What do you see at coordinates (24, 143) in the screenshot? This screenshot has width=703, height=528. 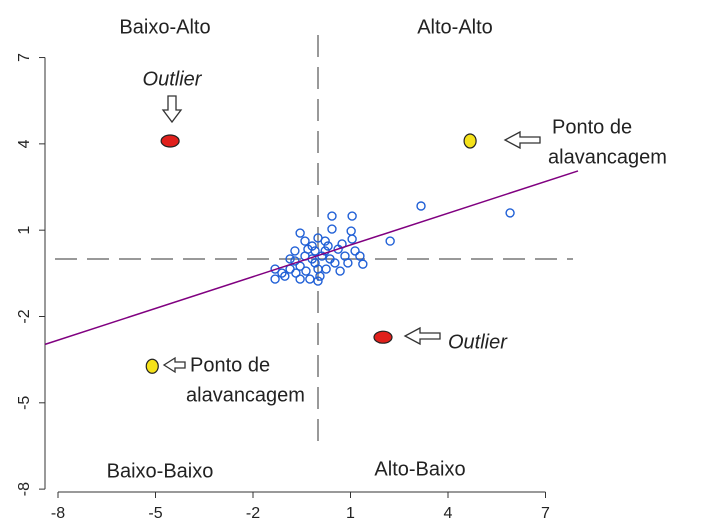 I see `y-tick-label: 4` at bounding box center [24, 143].